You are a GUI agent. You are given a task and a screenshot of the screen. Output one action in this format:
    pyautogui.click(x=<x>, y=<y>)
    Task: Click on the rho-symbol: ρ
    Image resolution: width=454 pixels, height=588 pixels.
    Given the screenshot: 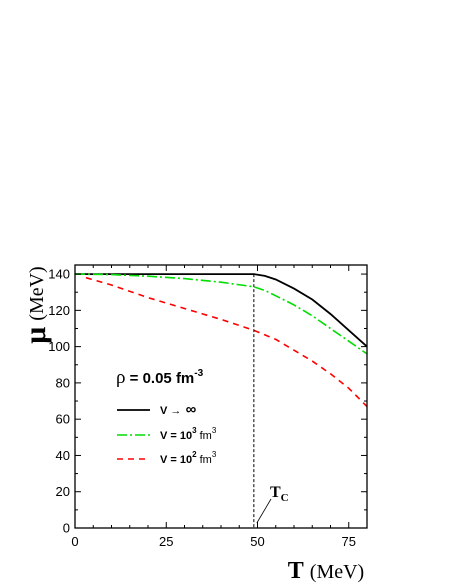 What is the action you would take?
    pyautogui.click(x=120, y=377)
    